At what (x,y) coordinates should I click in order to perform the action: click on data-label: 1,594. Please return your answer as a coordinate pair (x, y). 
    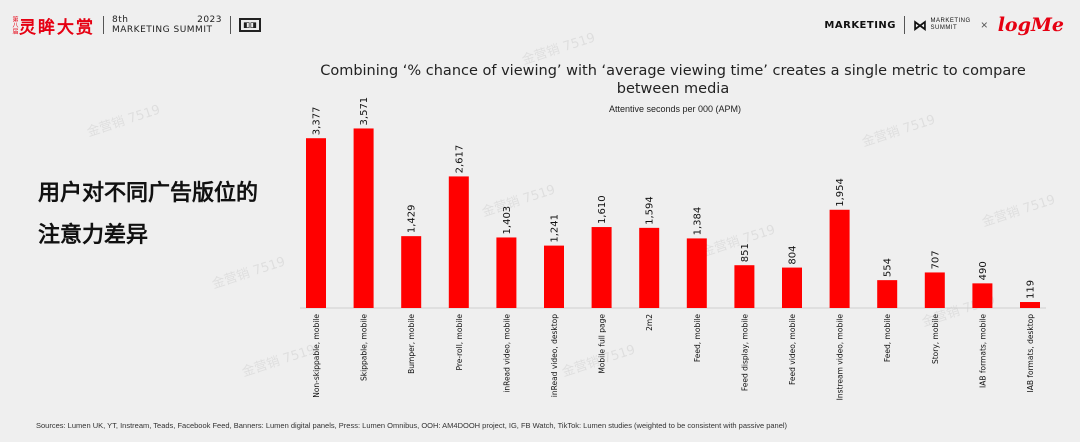
    Looking at the image, I should click on (650, 210).